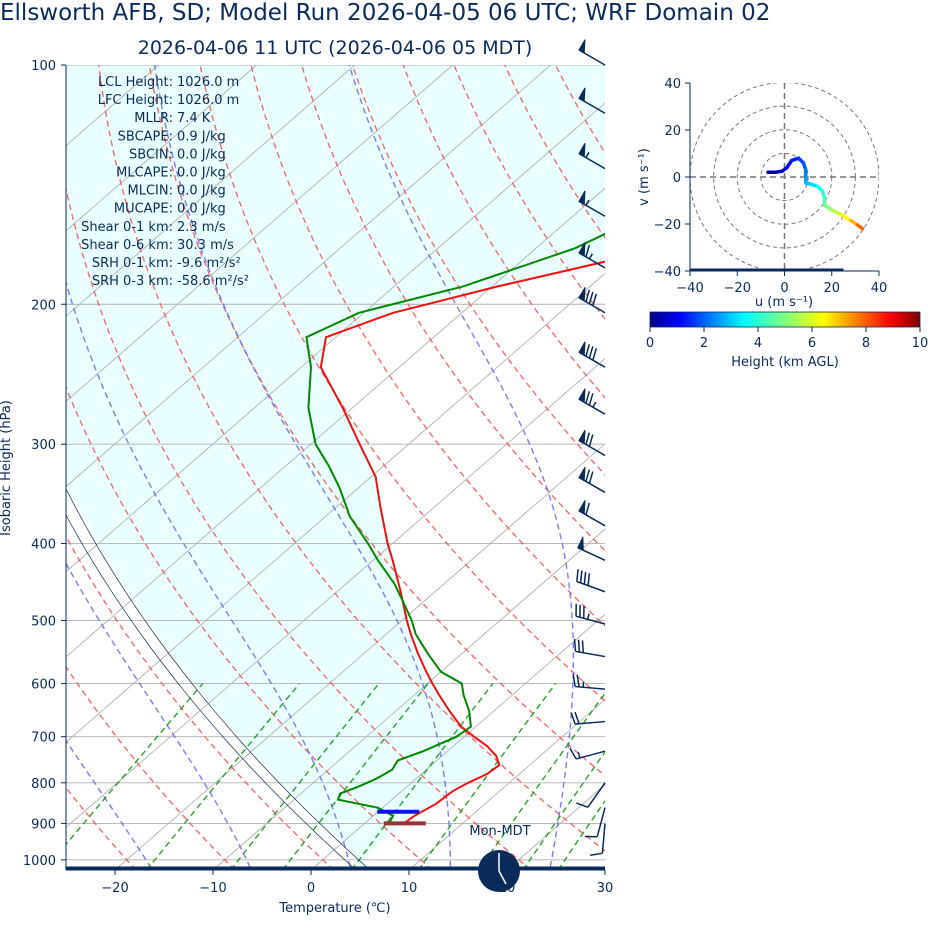  I want to click on stat-value: -58.6 m²/s², so click(213, 281).